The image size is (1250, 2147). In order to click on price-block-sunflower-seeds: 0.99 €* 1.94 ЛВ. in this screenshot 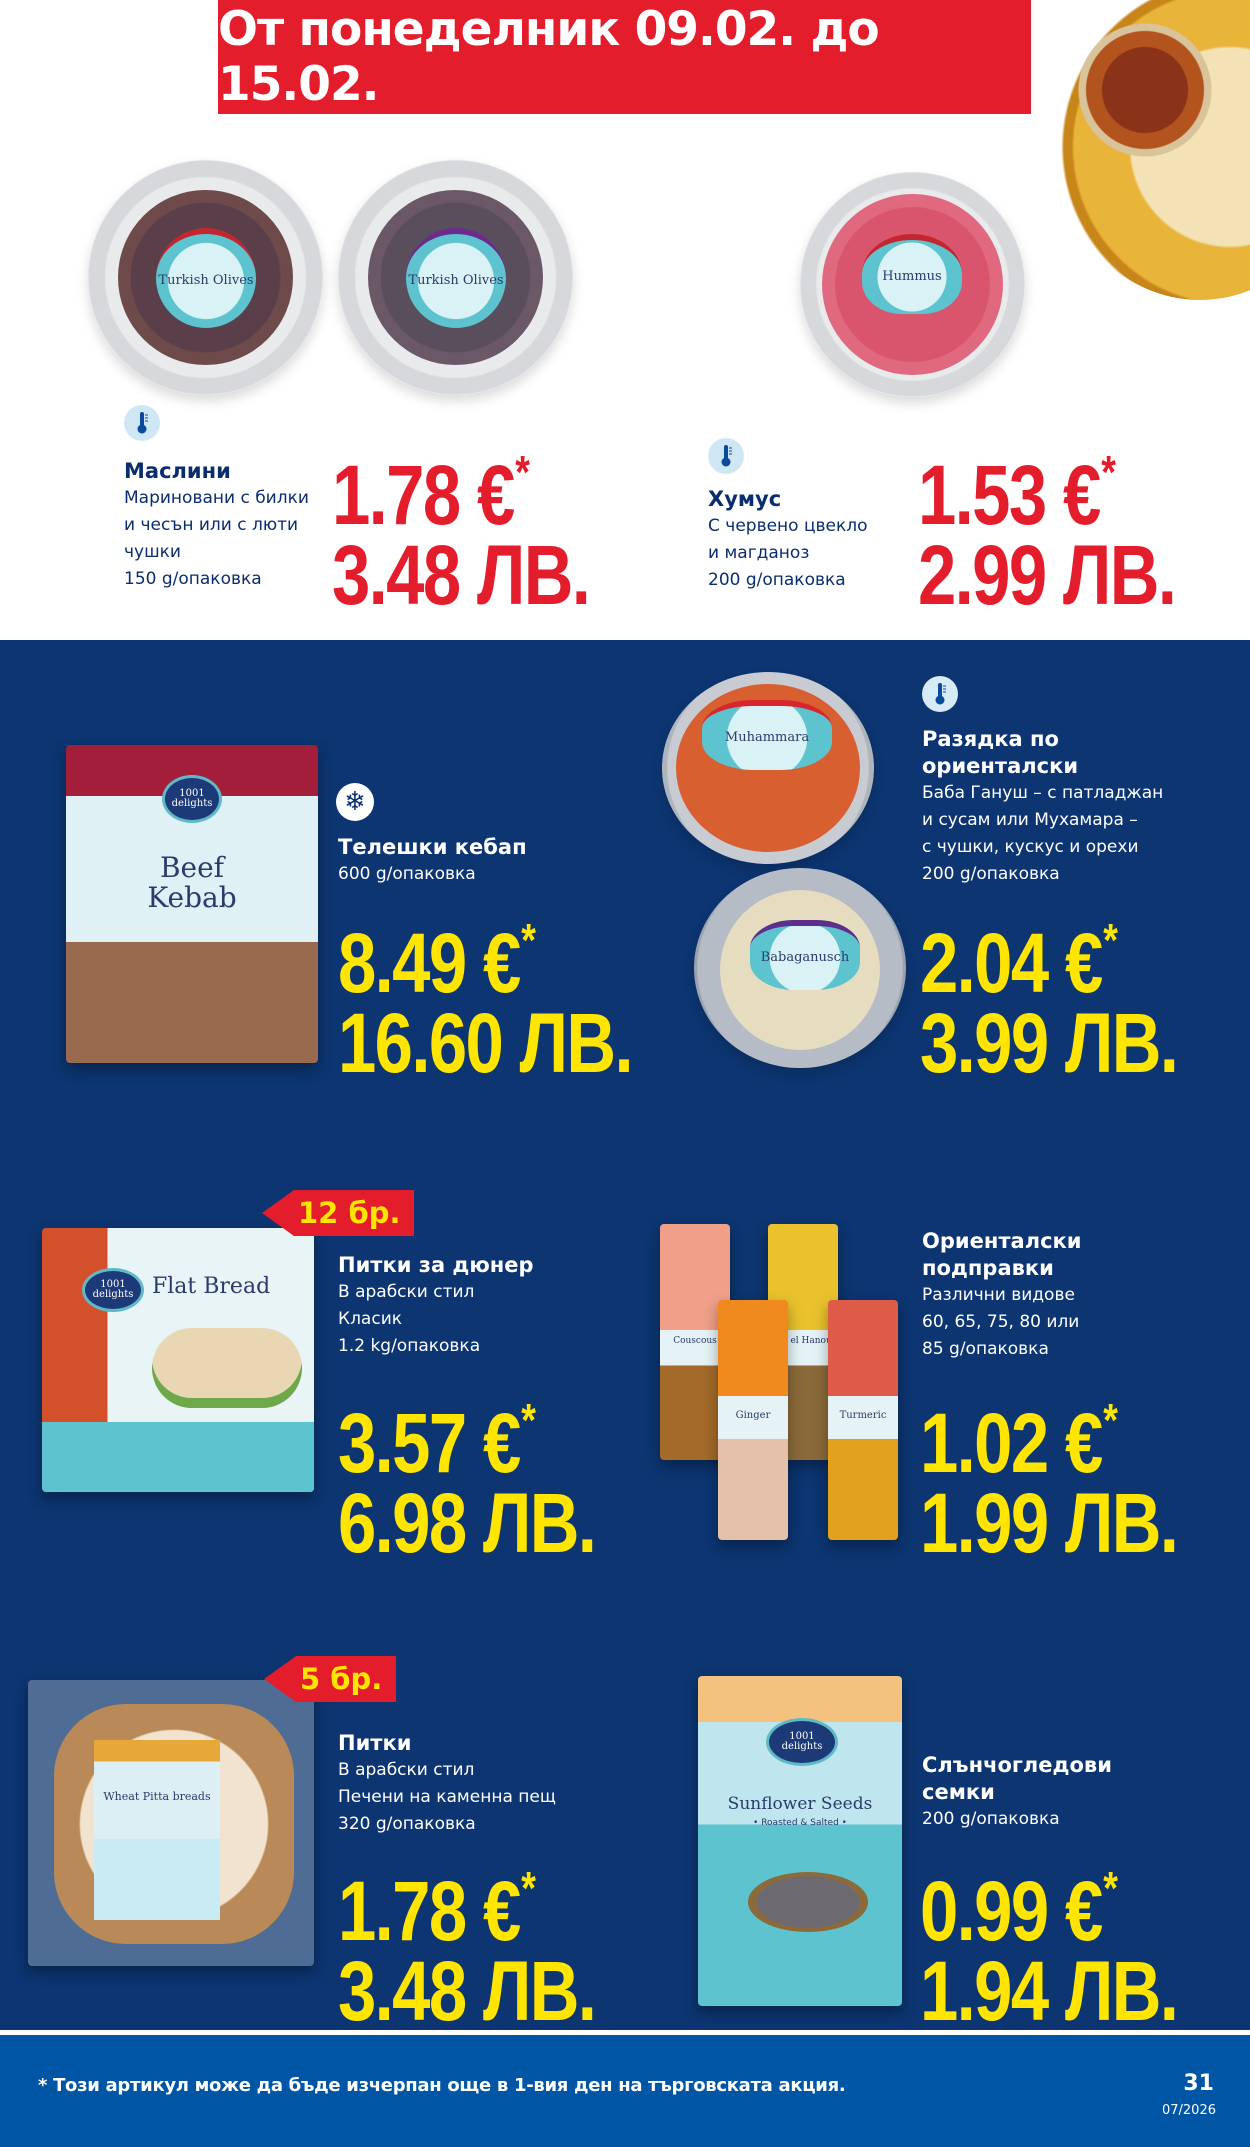, I will do `click(1049, 1943)`.